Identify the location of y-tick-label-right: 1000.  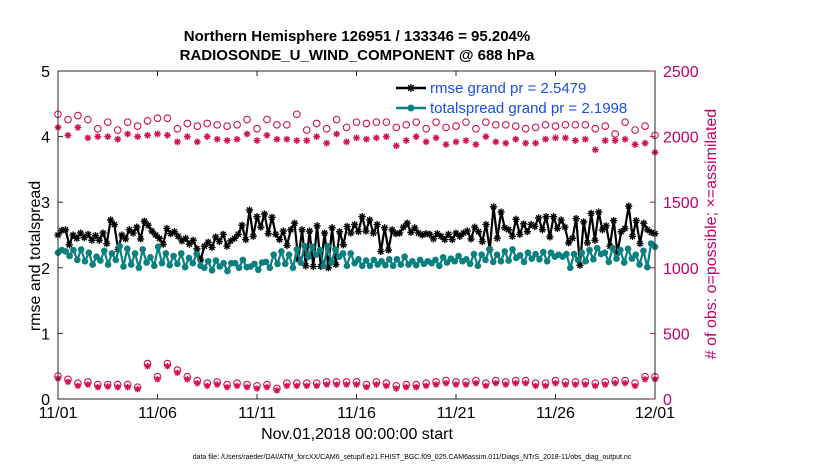
(681, 269).